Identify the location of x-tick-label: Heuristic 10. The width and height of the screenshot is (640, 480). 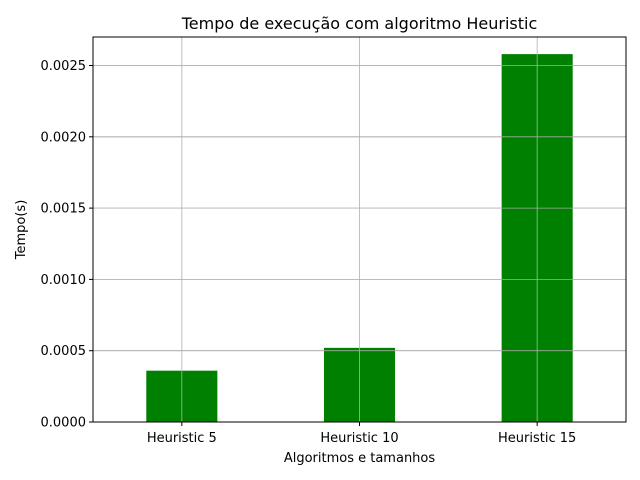
(359, 438).